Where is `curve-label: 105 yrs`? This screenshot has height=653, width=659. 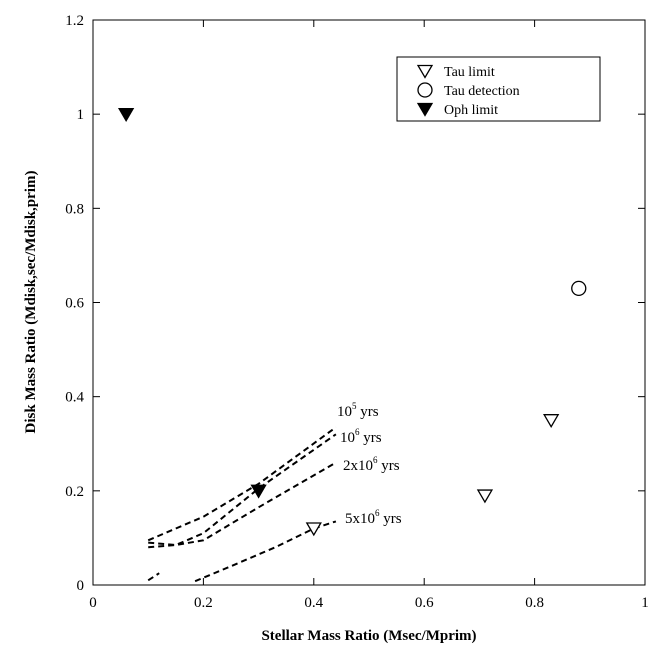 curve-label: 105 yrs is located at coordinates (358, 410).